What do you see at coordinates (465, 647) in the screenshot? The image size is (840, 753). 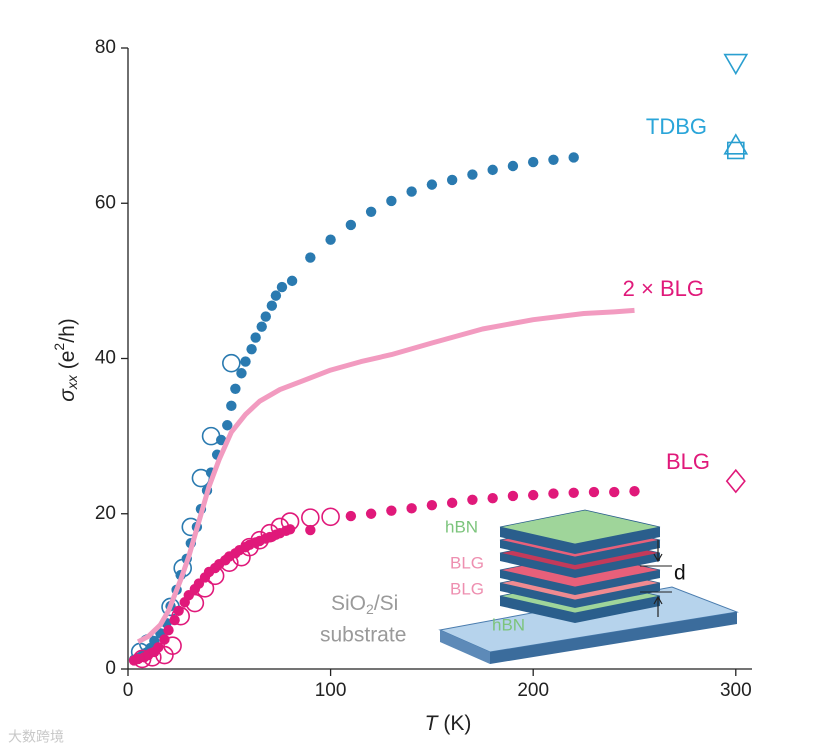 I see `substrate-side` at bounding box center [465, 647].